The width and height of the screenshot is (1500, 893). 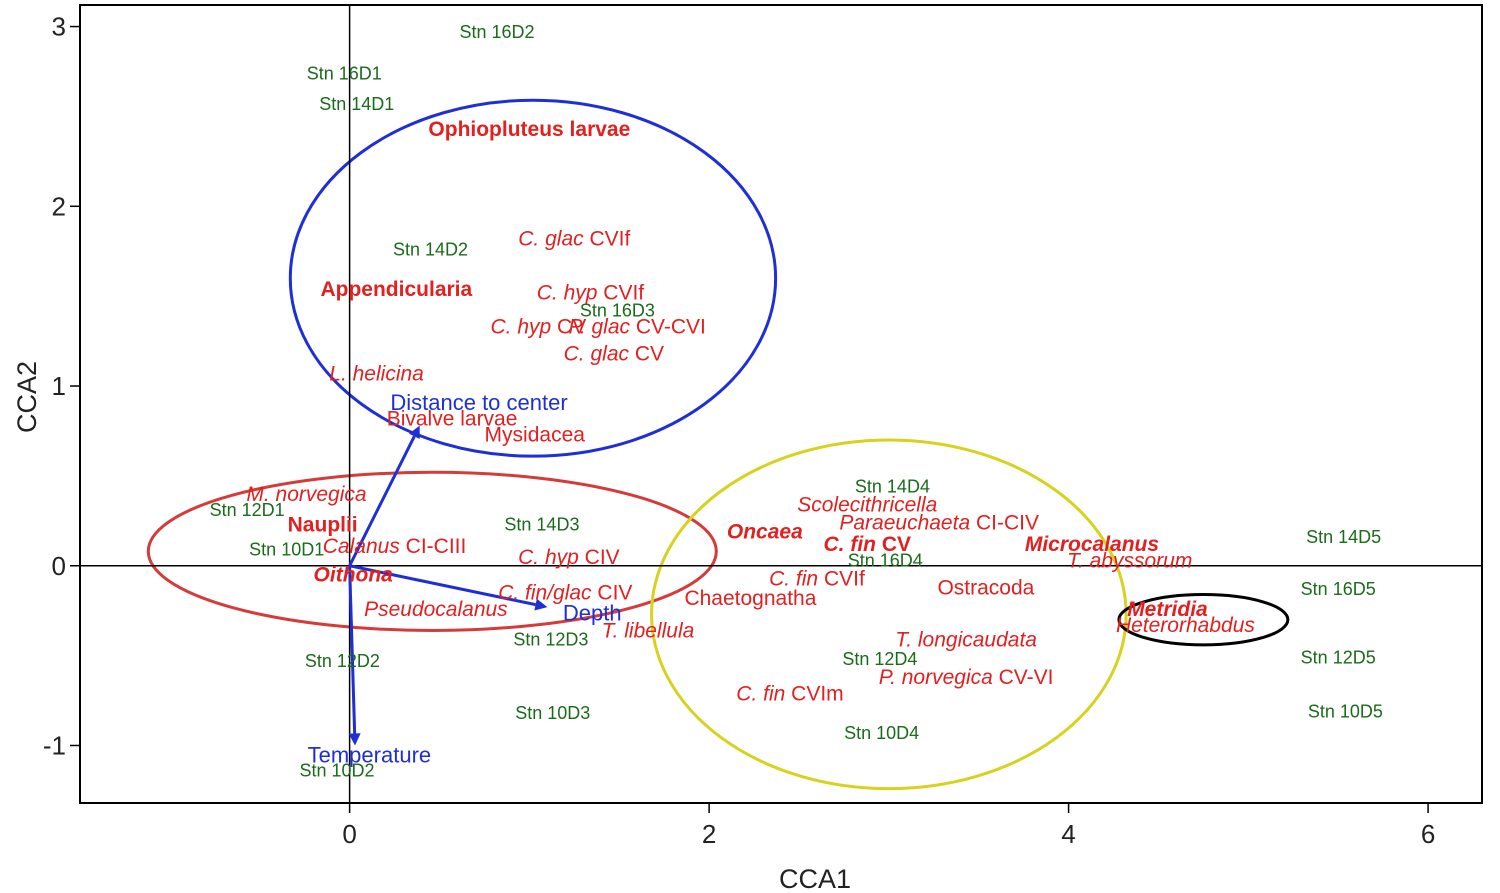 I want to click on station-label: Stn 16D1, so click(x=344, y=73).